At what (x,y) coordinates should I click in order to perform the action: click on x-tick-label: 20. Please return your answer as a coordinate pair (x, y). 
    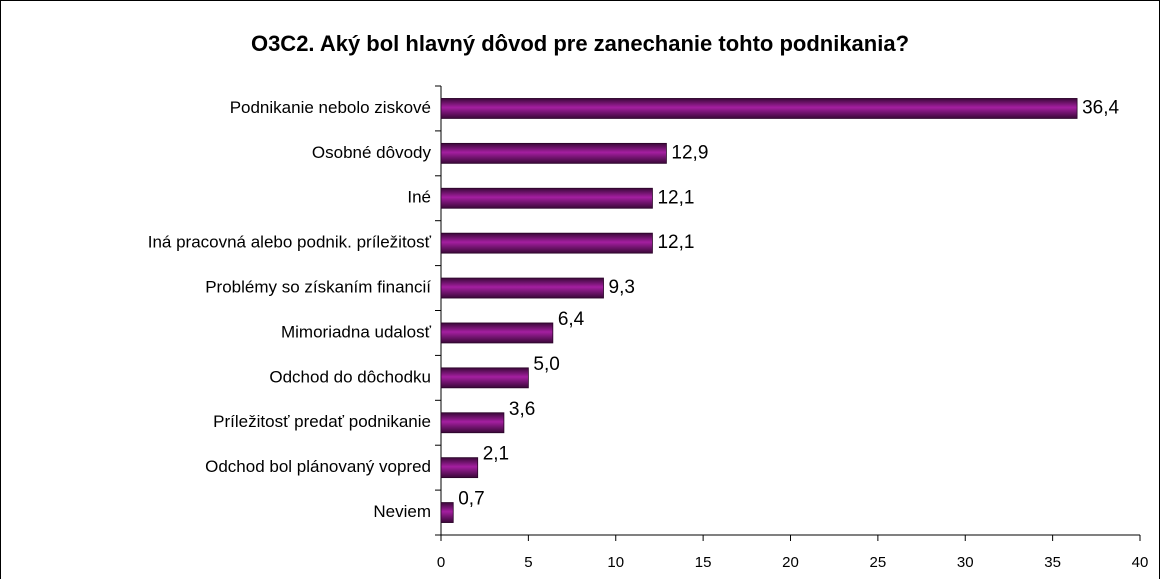
    Looking at the image, I should click on (790, 562).